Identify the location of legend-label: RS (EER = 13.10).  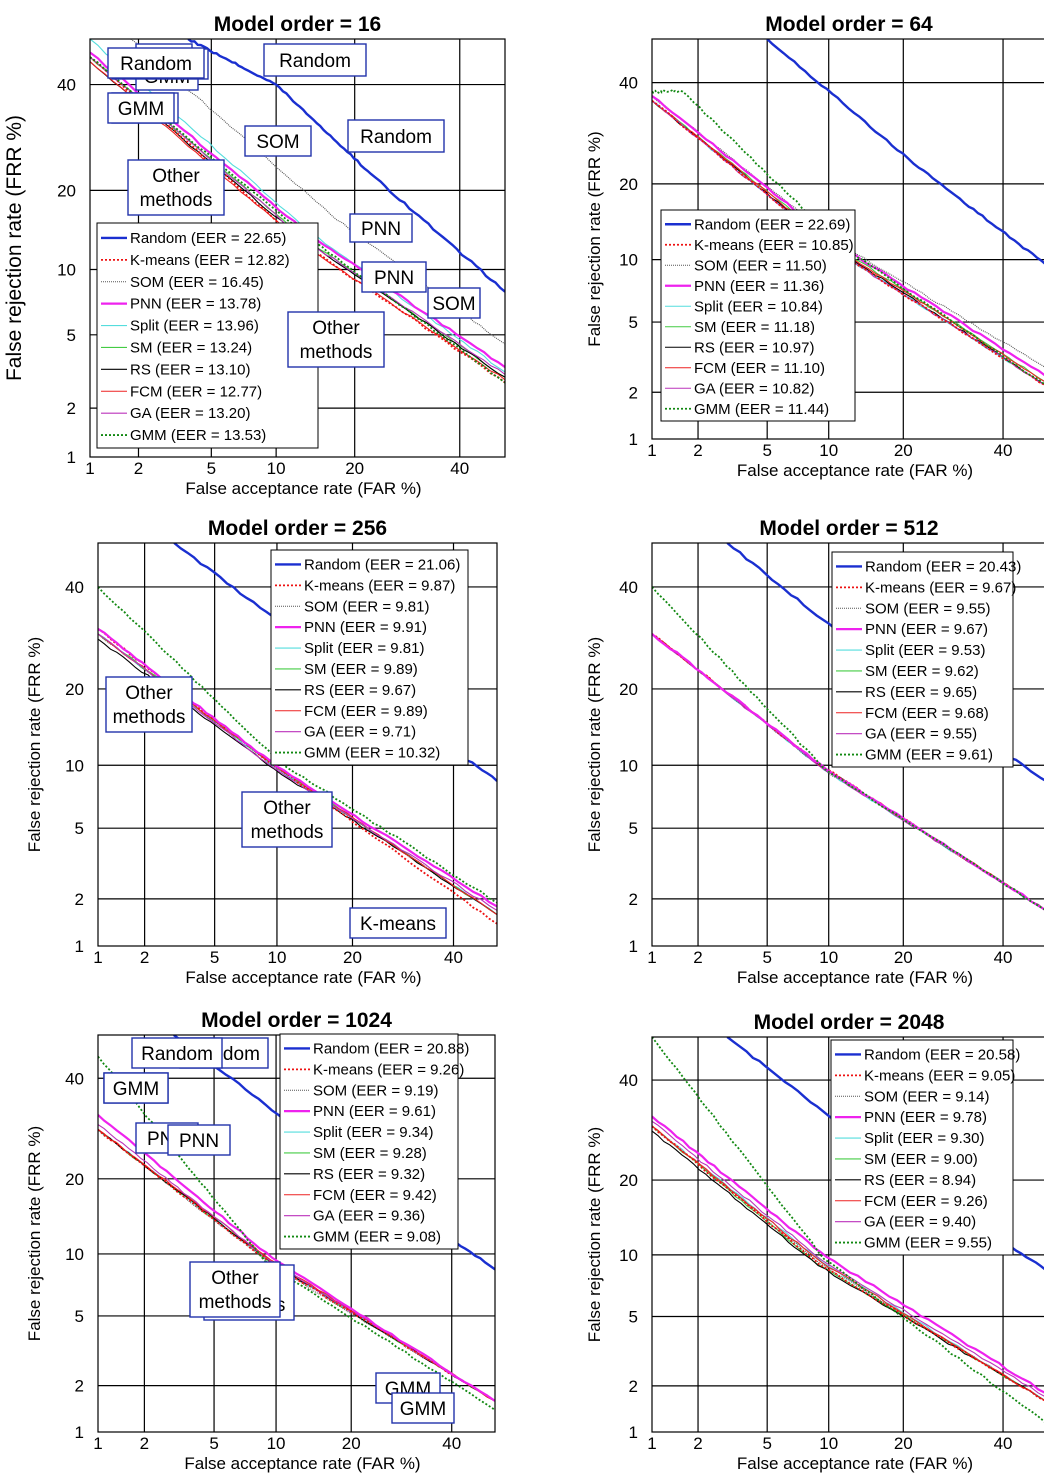
(190, 369).